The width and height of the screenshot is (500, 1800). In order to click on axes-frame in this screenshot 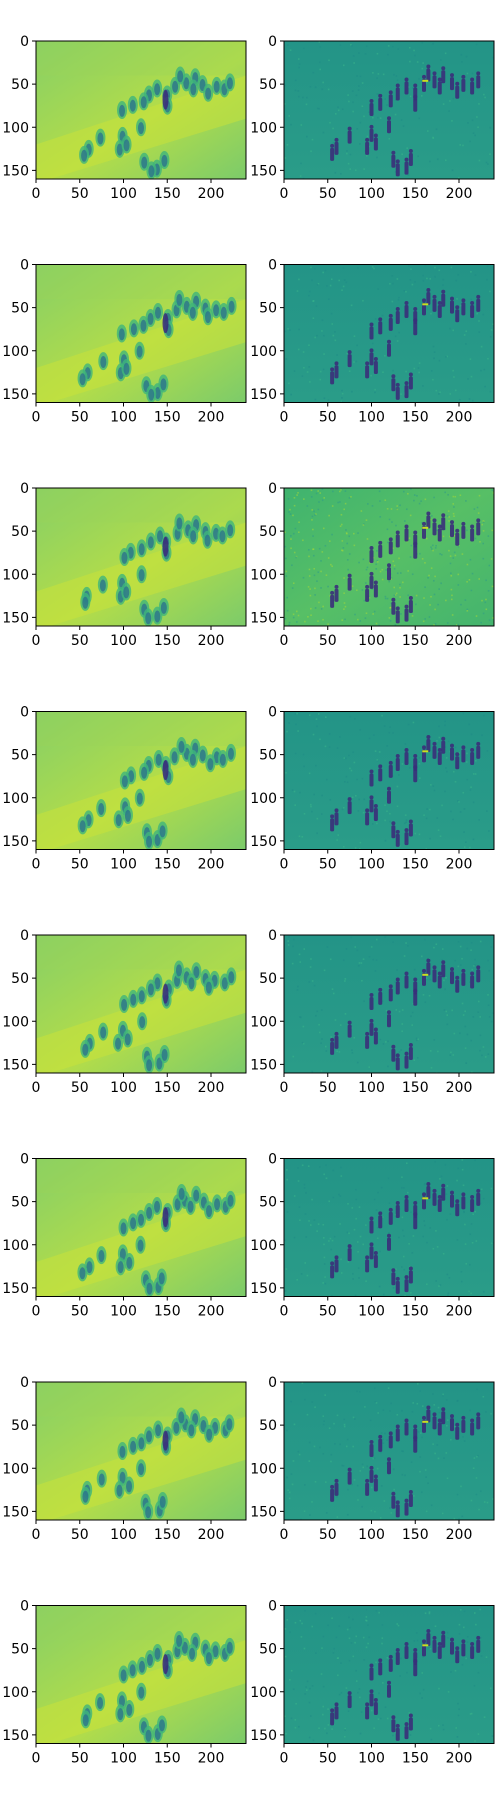, I will do `click(141, 333)`.